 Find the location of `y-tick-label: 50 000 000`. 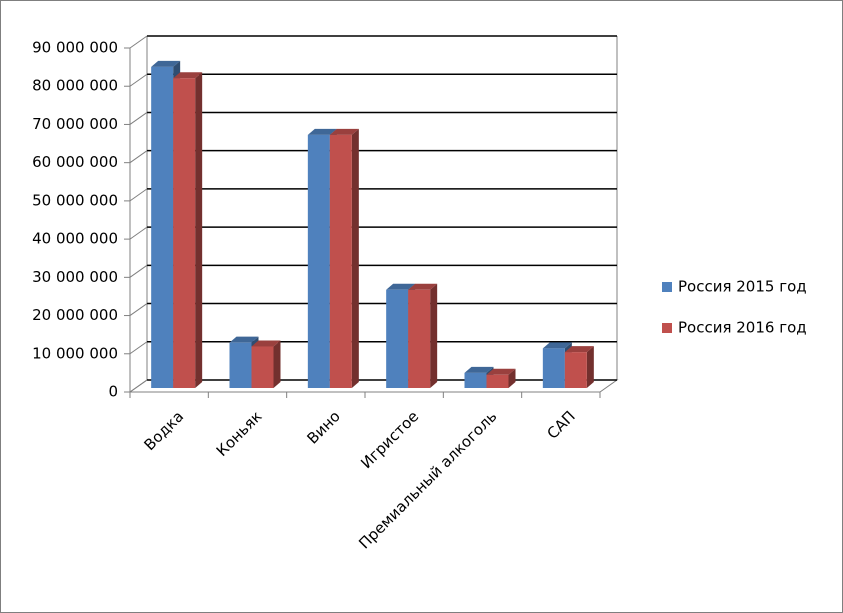

y-tick-label: 50 000 000 is located at coordinates (75, 200).